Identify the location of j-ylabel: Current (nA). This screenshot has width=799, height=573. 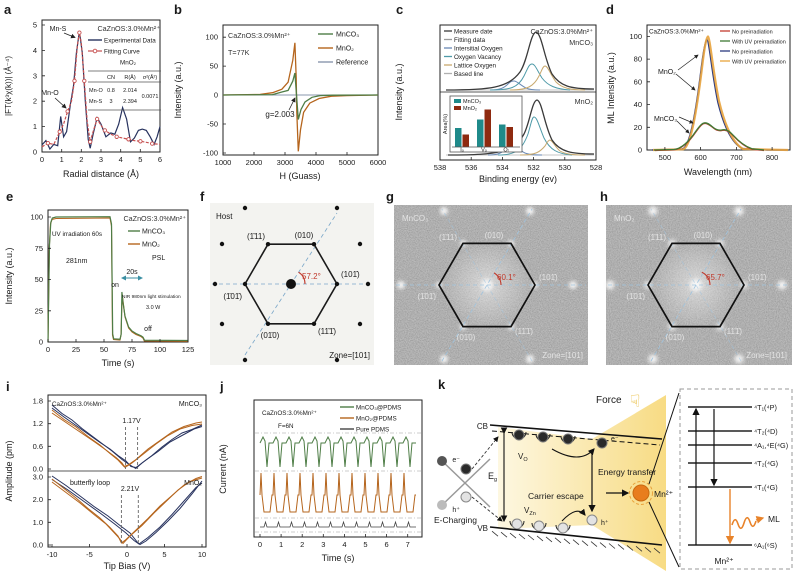
(223, 469).